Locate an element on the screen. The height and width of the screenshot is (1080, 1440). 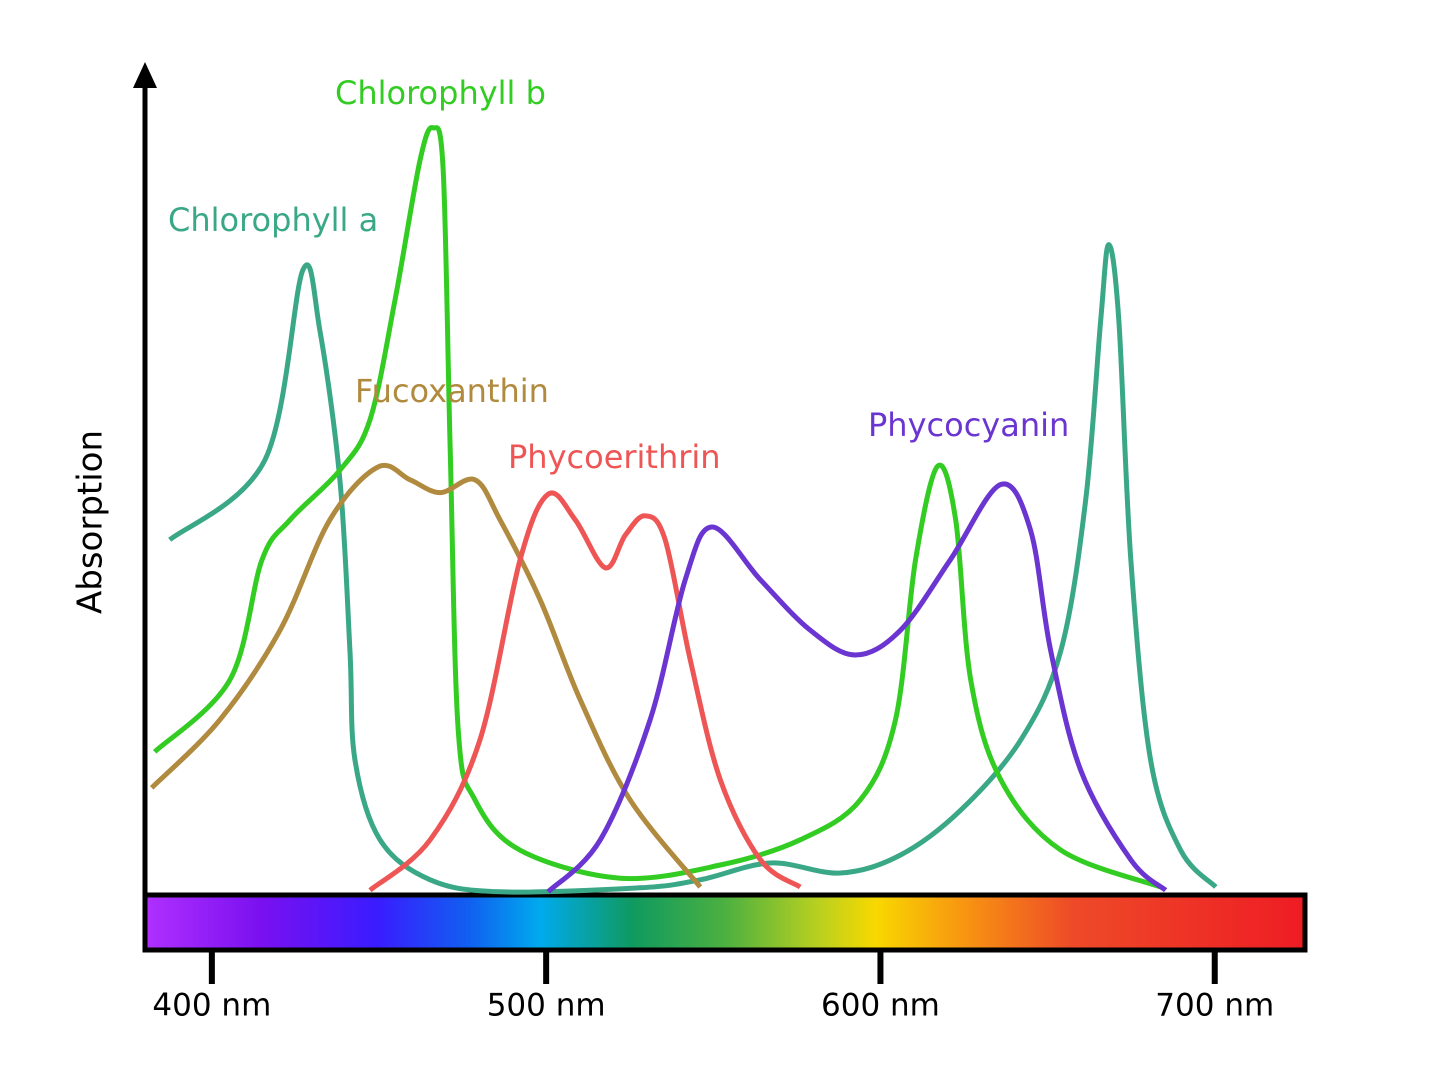
spectrum-bar is located at coordinates (725, 922).